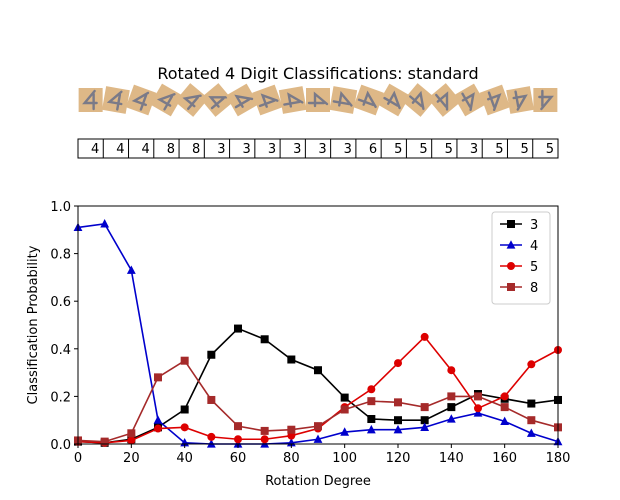 The image size is (620, 500). I want to click on y-tick-label: 0.8, so click(60, 255).